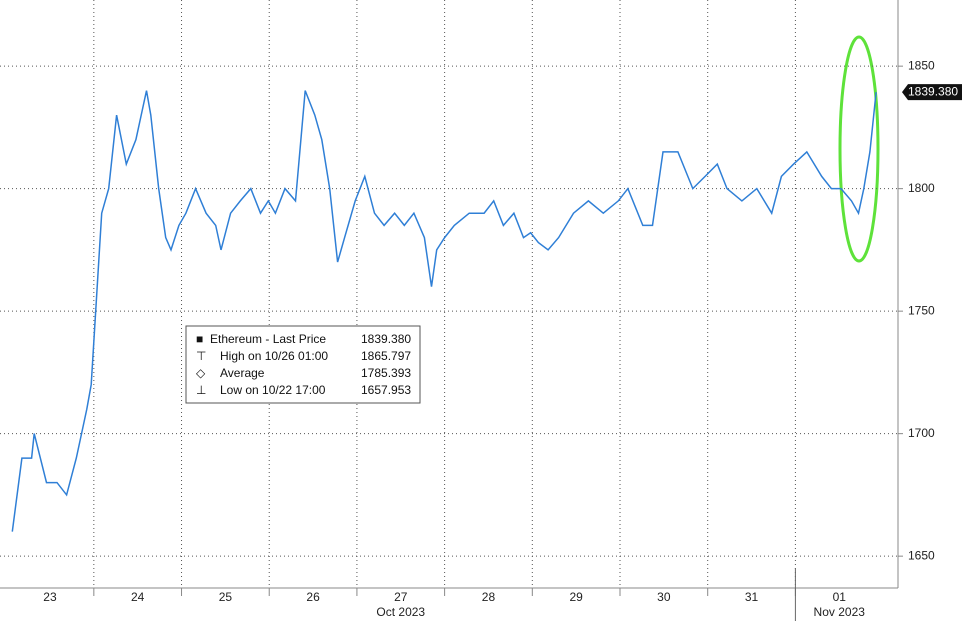 The width and height of the screenshot is (963, 621). Describe the element at coordinates (921, 65) in the screenshot. I see `y-tick-label: 1850` at that location.